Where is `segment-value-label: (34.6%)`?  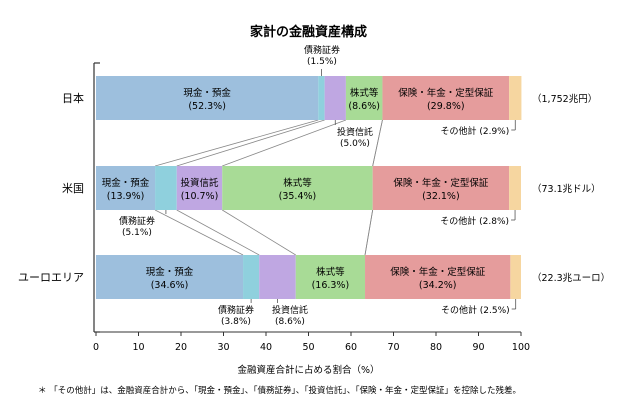
segment-value-label: (34.6%) is located at coordinates (170, 285).